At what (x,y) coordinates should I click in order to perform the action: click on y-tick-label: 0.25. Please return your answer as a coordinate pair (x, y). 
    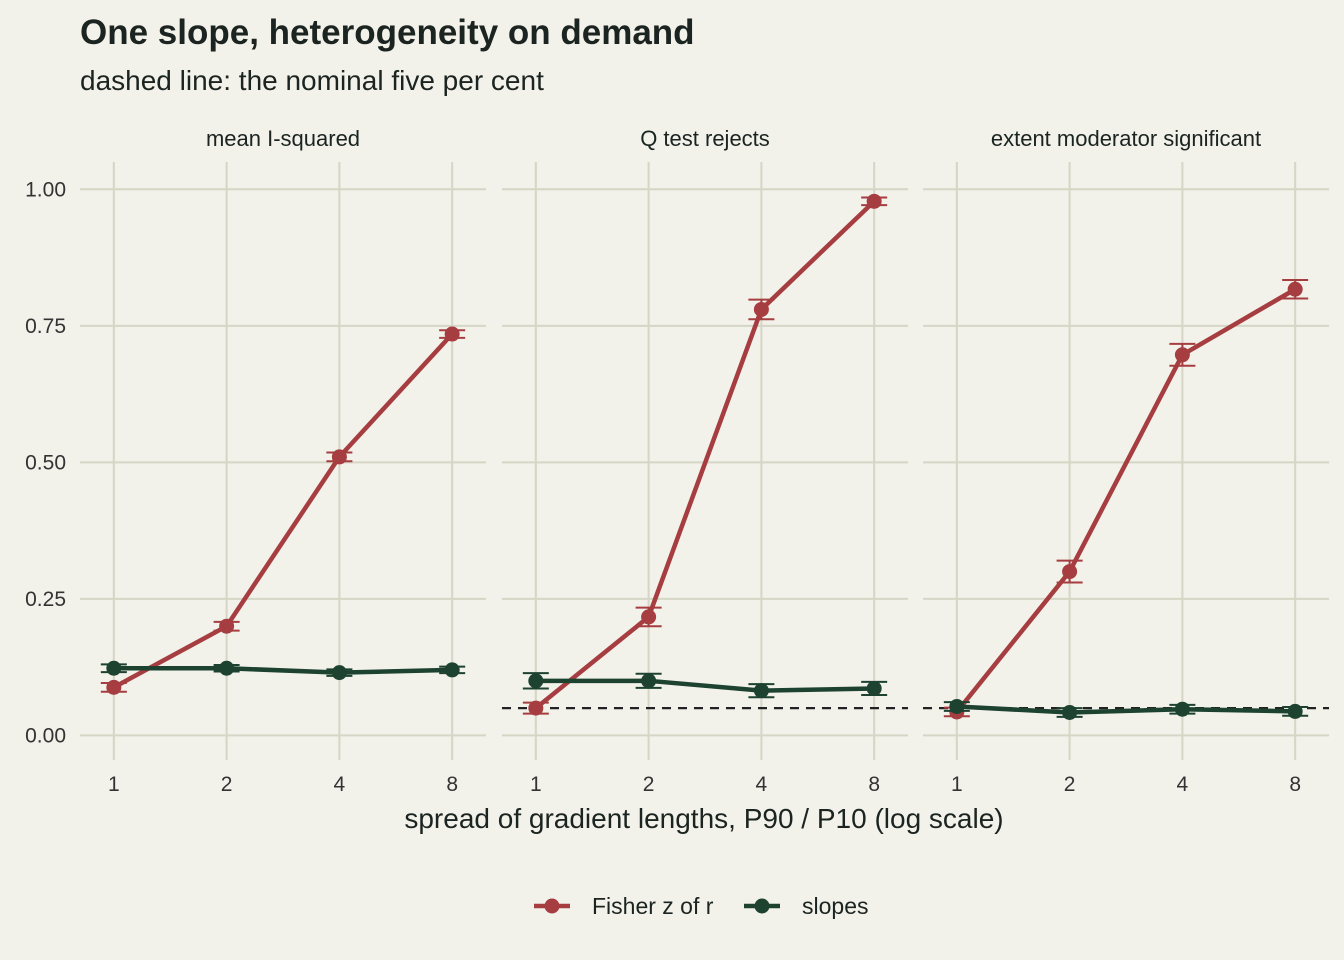
    Looking at the image, I should click on (45, 599).